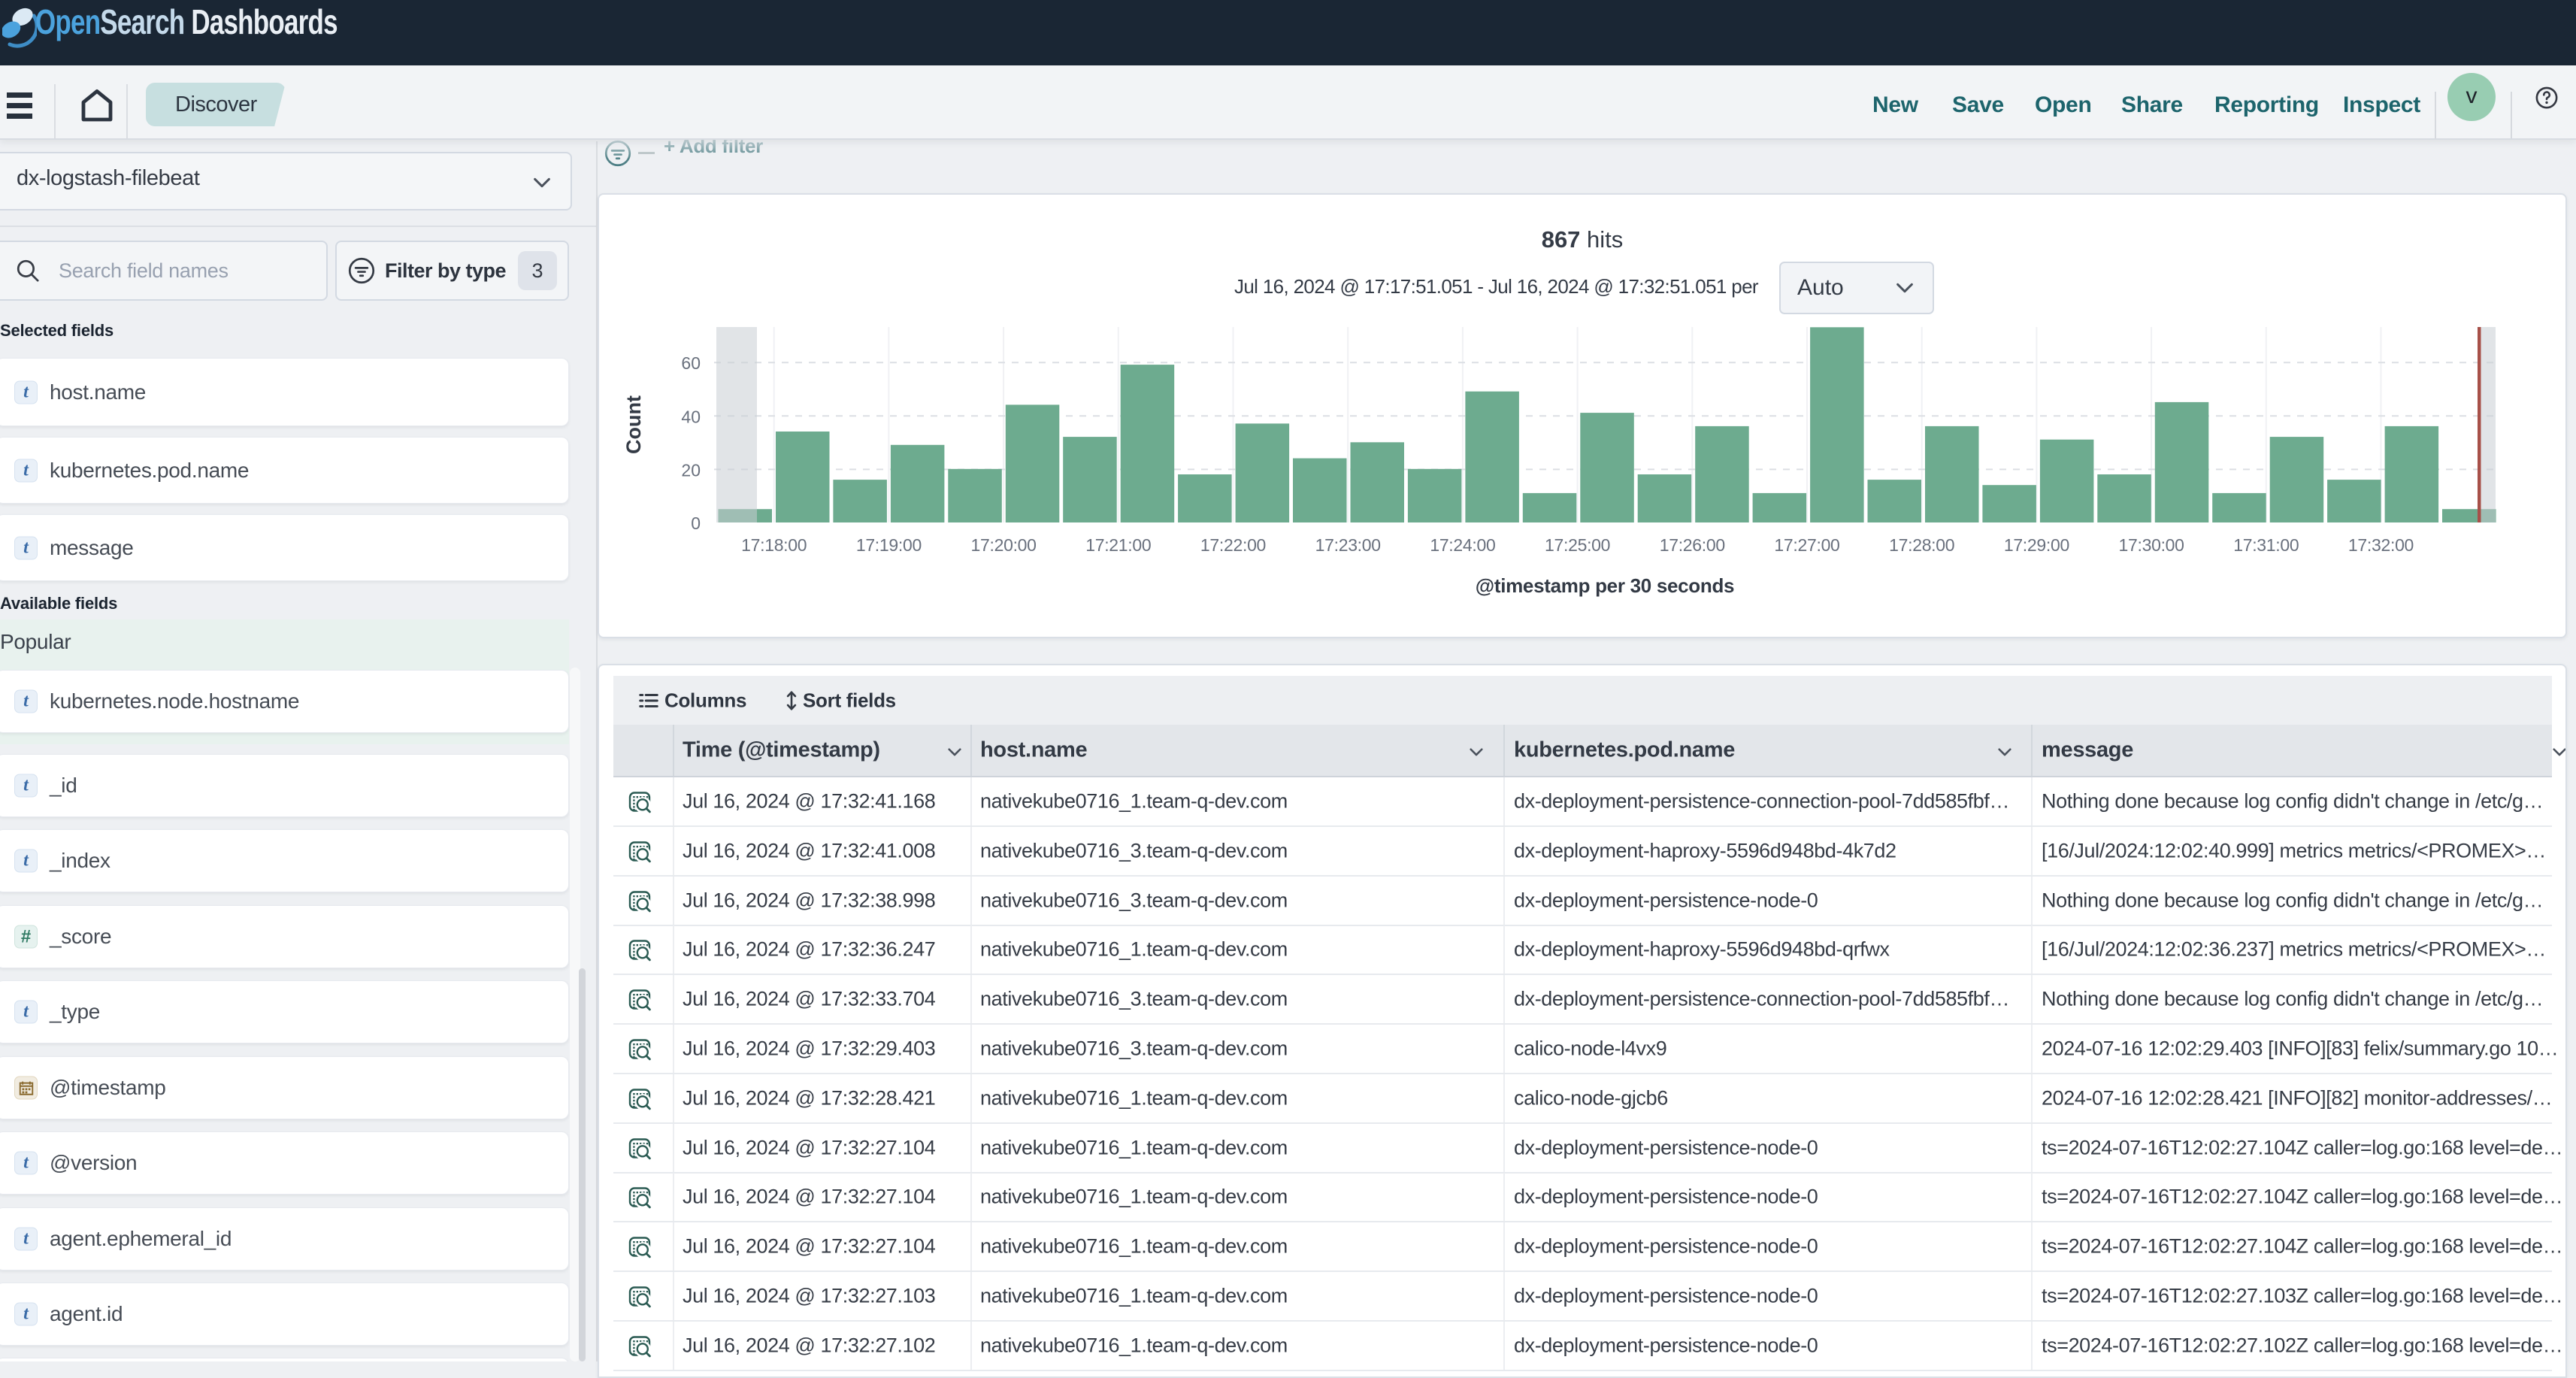  What do you see at coordinates (691, 363) in the screenshot?
I see `svg-text: 60` at bounding box center [691, 363].